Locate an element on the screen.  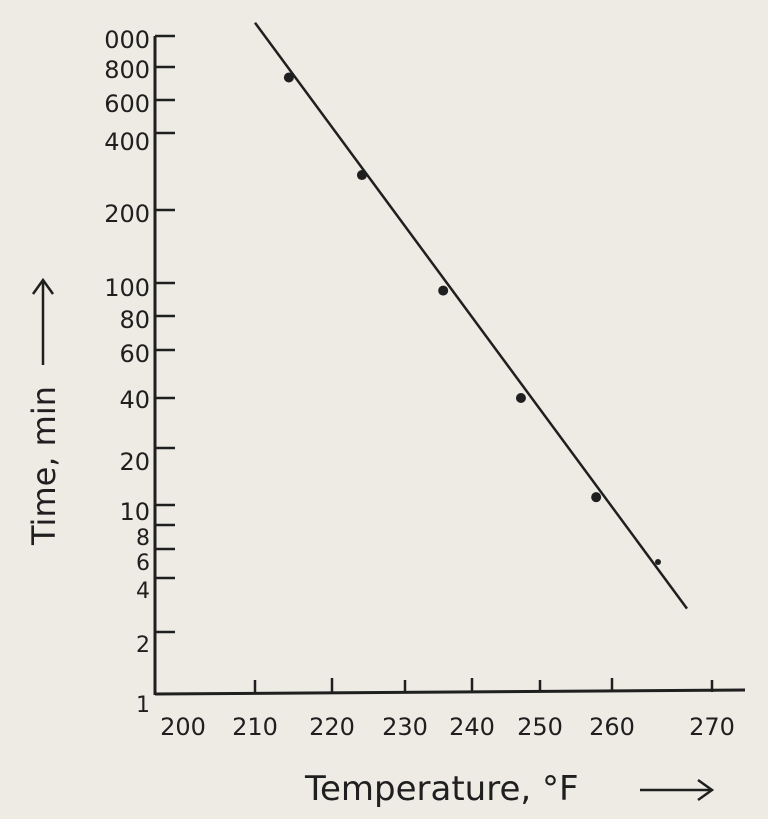
y-tick-label: 800 is located at coordinates (127, 70).